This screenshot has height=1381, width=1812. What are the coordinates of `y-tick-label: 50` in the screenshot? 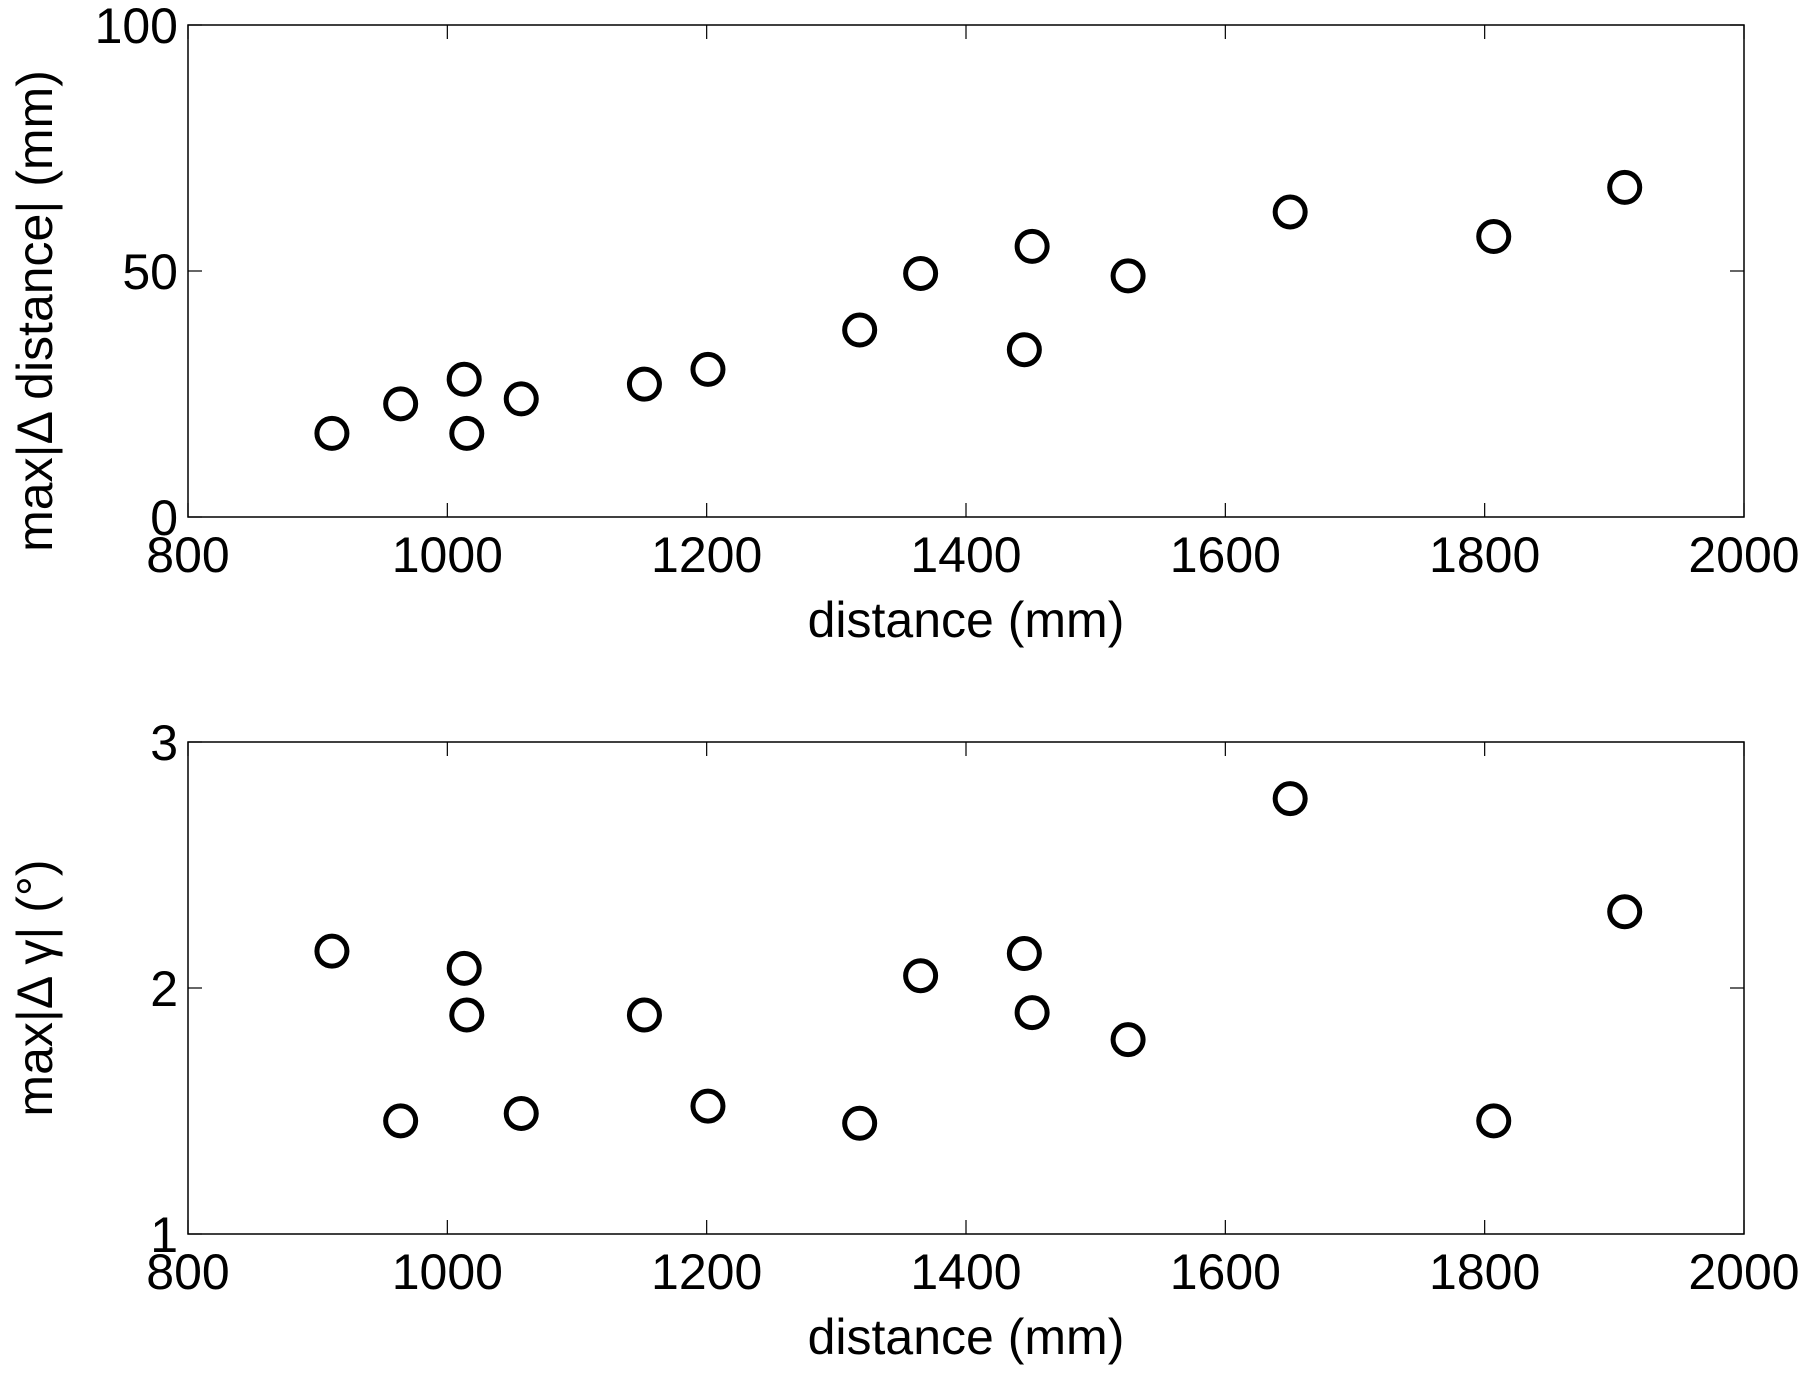 It's located at (150, 272).